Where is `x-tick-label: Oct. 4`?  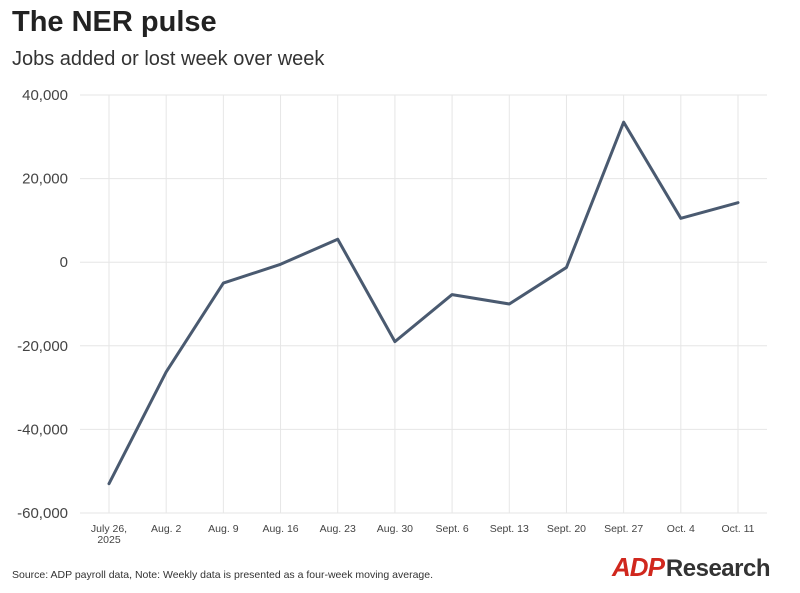 x-tick-label: Oct. 4 is located at coordinates (681, 529).